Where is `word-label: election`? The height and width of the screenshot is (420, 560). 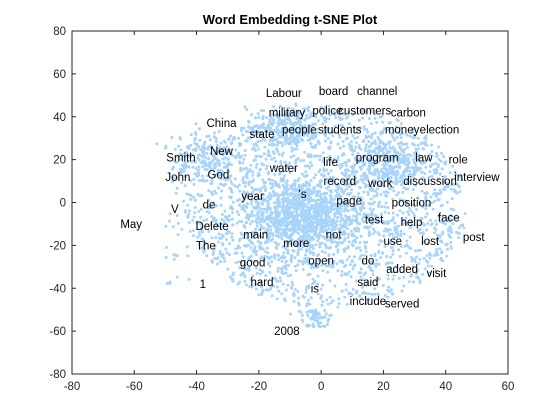
word-label: election is located at coordinates (440, 131).